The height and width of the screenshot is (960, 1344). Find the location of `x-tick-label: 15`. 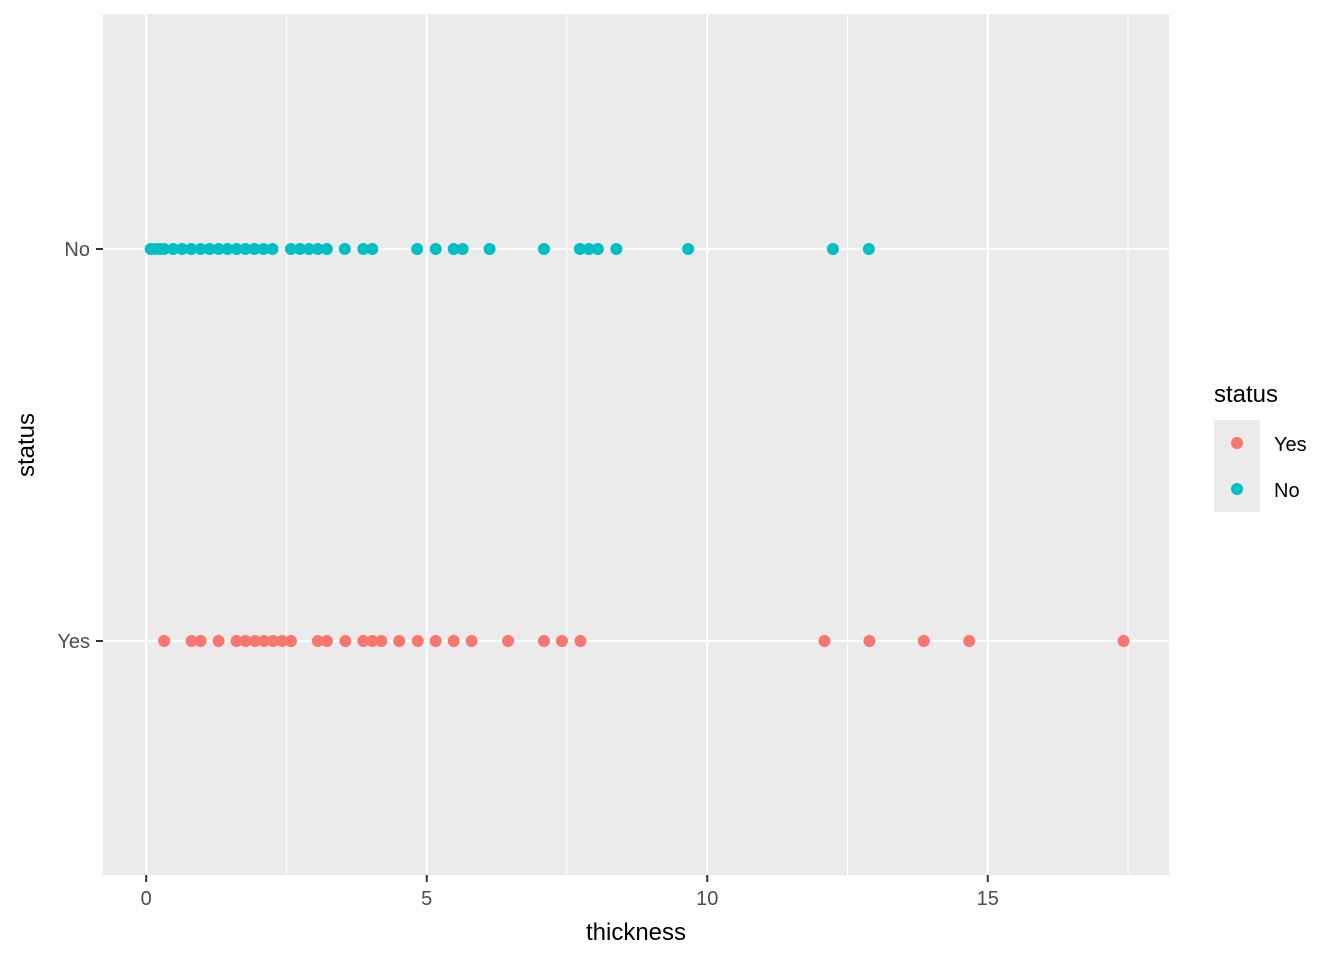

x-tick-label: 15 is located at coordinates (988, 899).